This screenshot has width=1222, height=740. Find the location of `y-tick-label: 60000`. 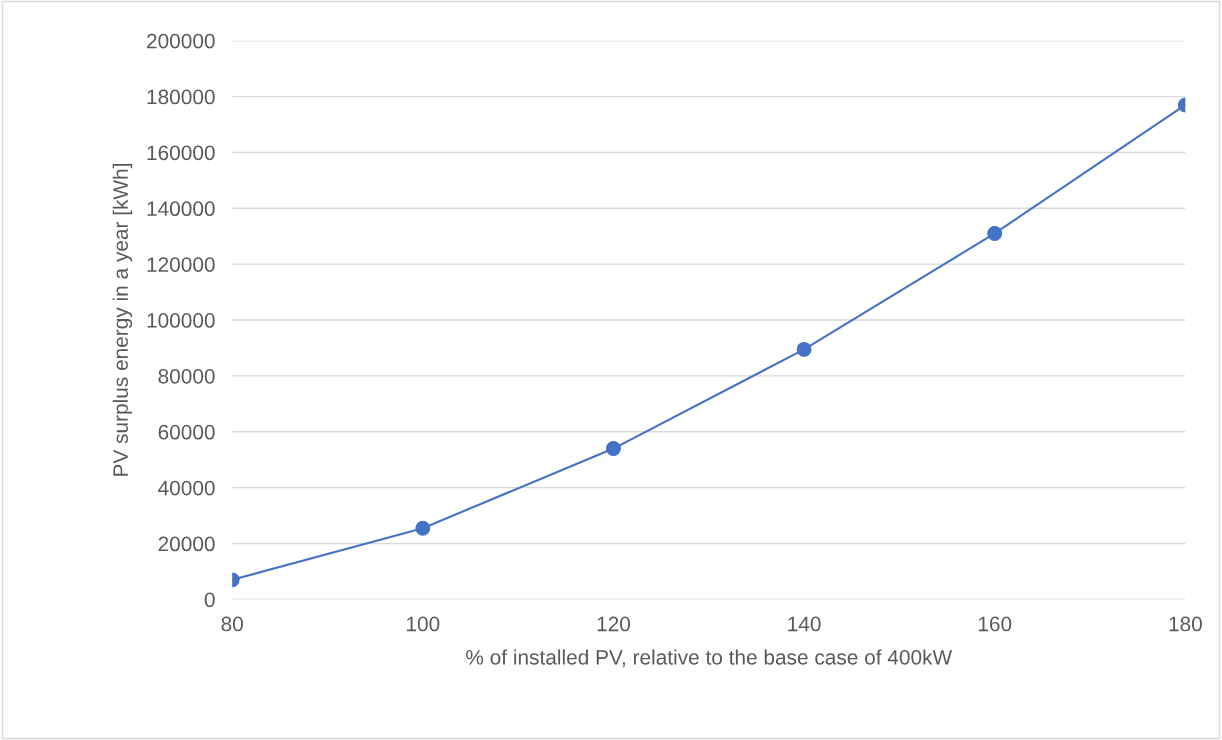

y-tick-label: 60000 is located at coordinates (186, 432).